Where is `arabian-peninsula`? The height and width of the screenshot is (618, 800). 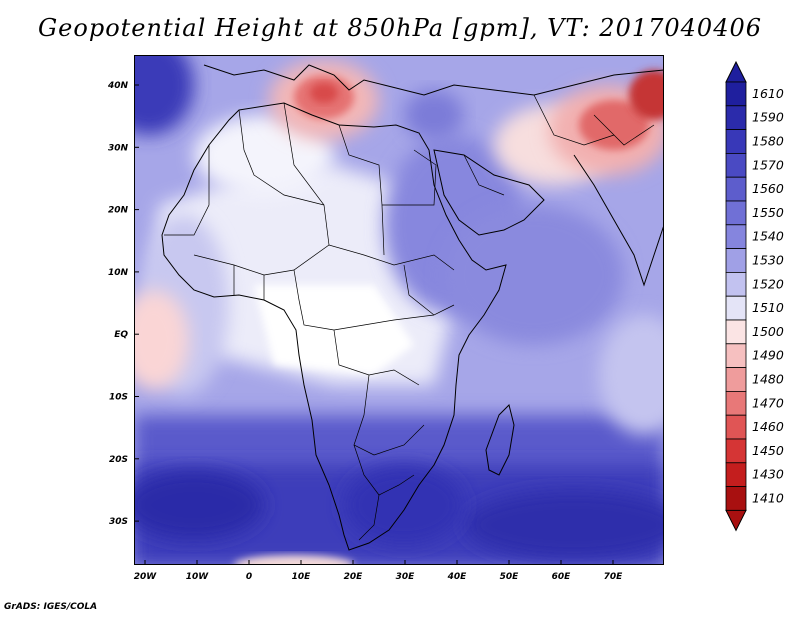 arabian-peninsula is located at coordinates (489, 192).